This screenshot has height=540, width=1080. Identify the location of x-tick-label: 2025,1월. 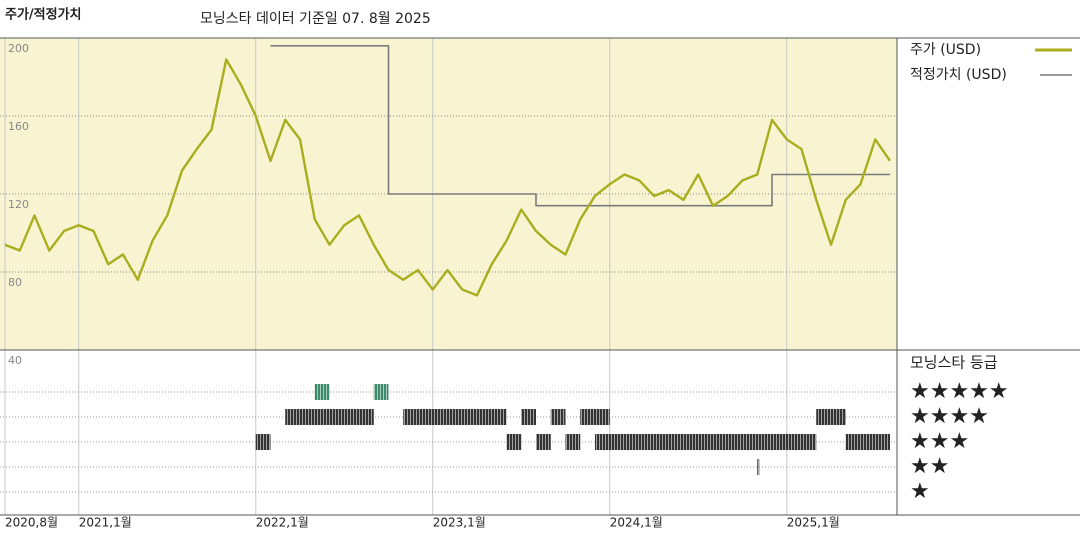
(813, 523).